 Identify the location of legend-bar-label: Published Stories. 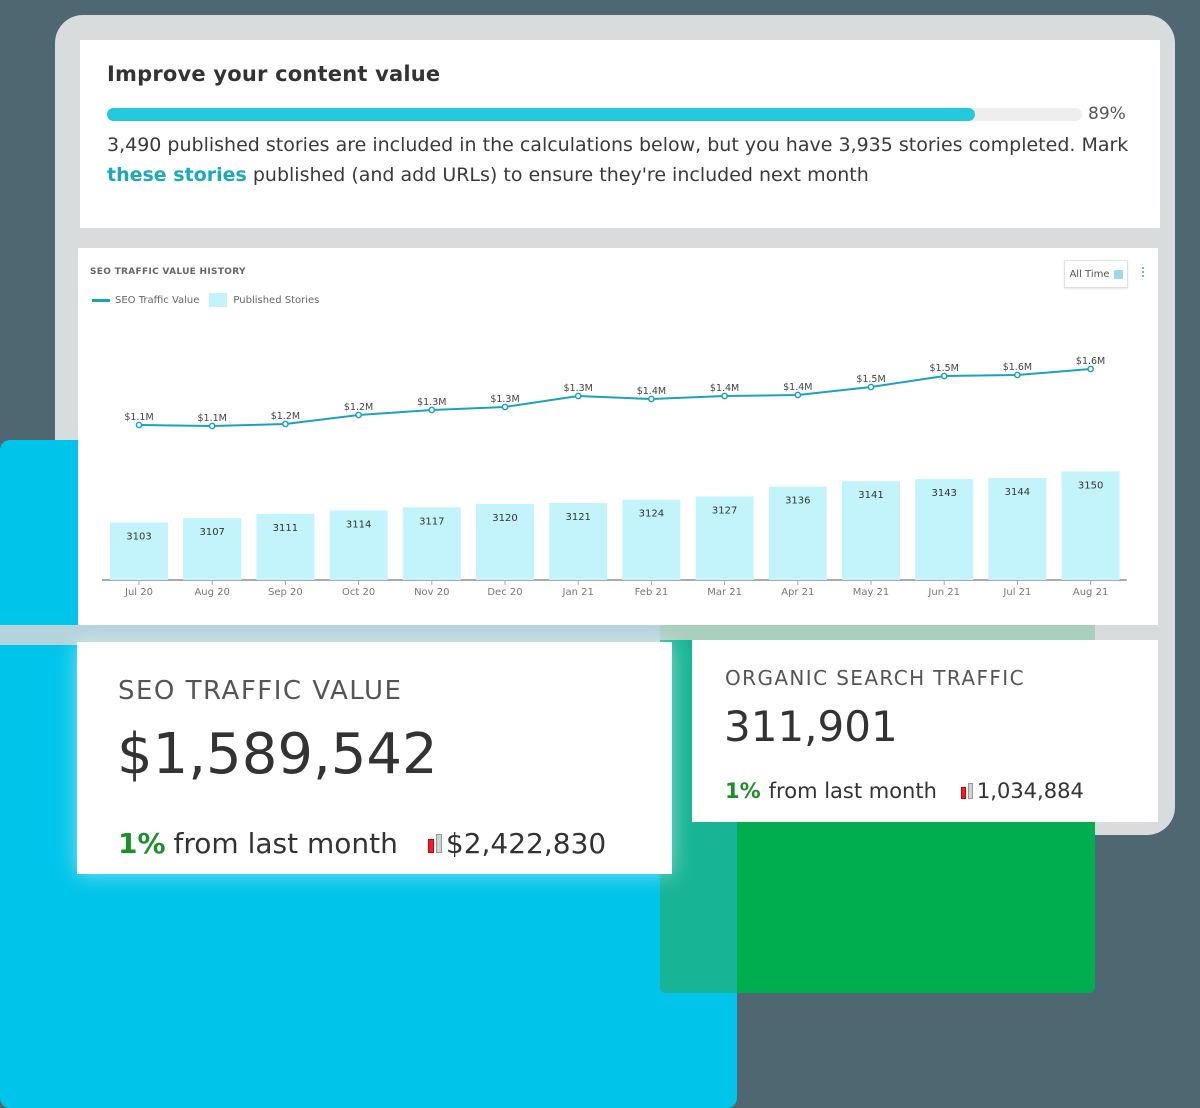
(276, 300).